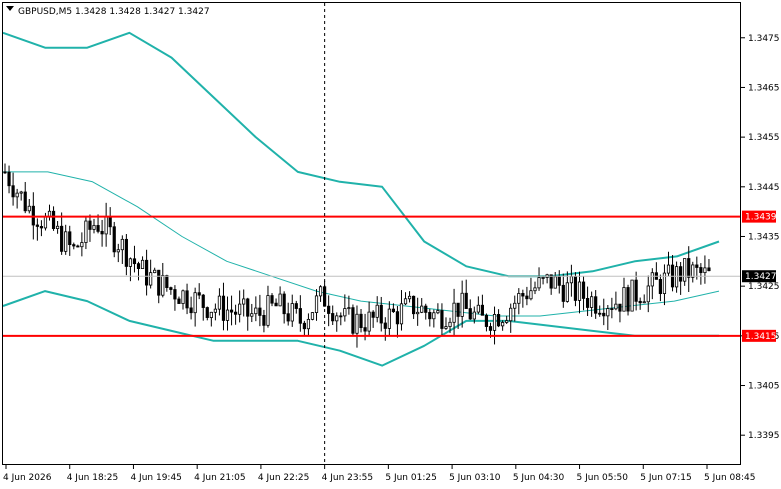  Describe the element at coordinates (347, 478) in the screenshot. I see `x-tick-label: 4 Jun 23:55` at that location.